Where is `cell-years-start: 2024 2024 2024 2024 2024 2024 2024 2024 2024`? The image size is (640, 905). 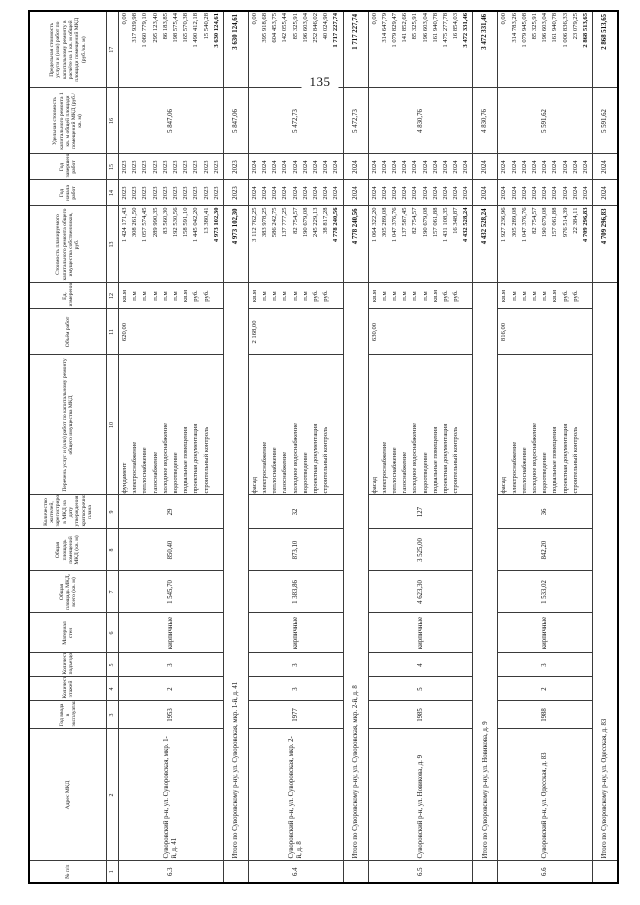
cell-years-start: 2024 2024 2024 2024 2024 2024 2024 2024 2024 is located at coordinates (296, 193).